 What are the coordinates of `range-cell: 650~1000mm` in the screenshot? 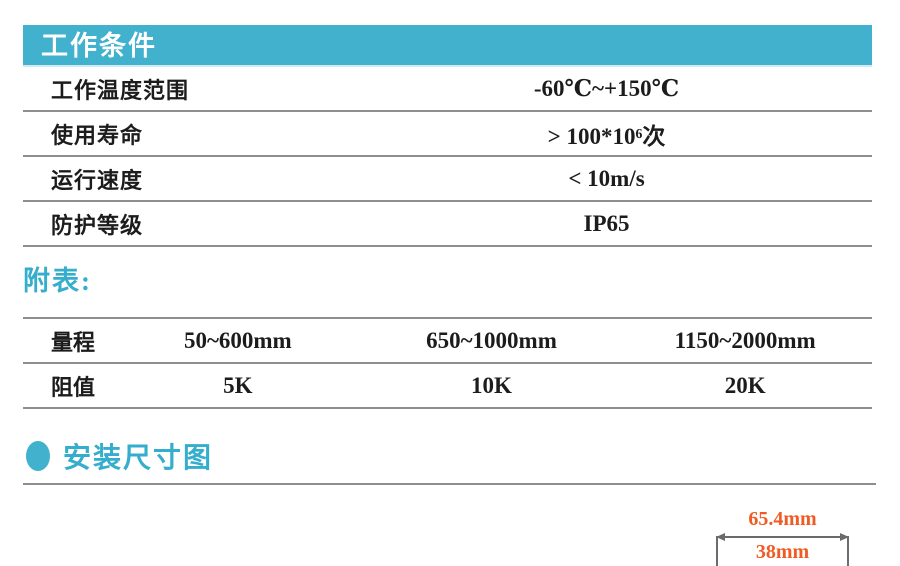 It's located at (491, 340).